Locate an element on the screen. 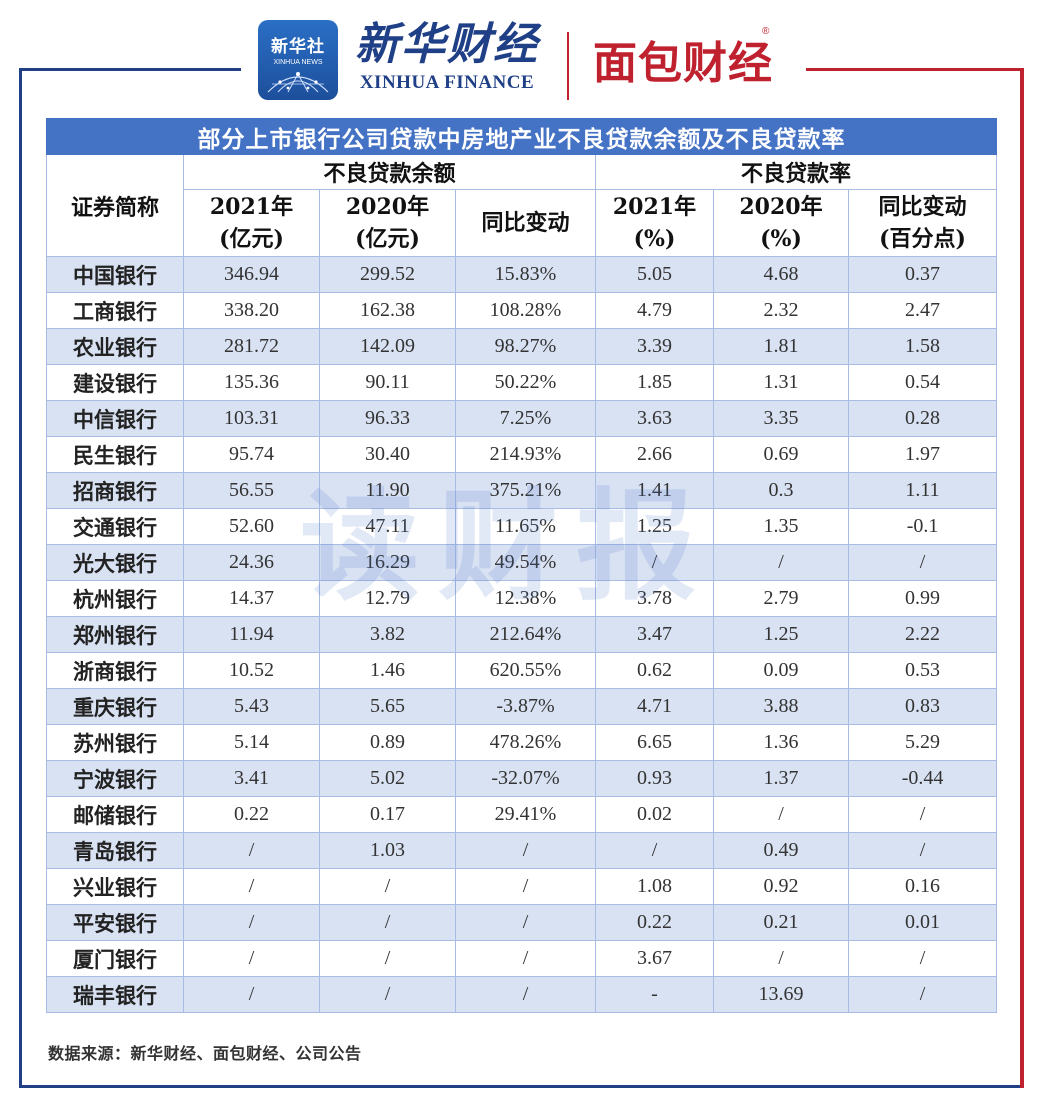 Image resolution: width=1044 pixels, height=1108 pixels. xinhua-finance-cn: 新华财经 is located at coordinates (447, 44).